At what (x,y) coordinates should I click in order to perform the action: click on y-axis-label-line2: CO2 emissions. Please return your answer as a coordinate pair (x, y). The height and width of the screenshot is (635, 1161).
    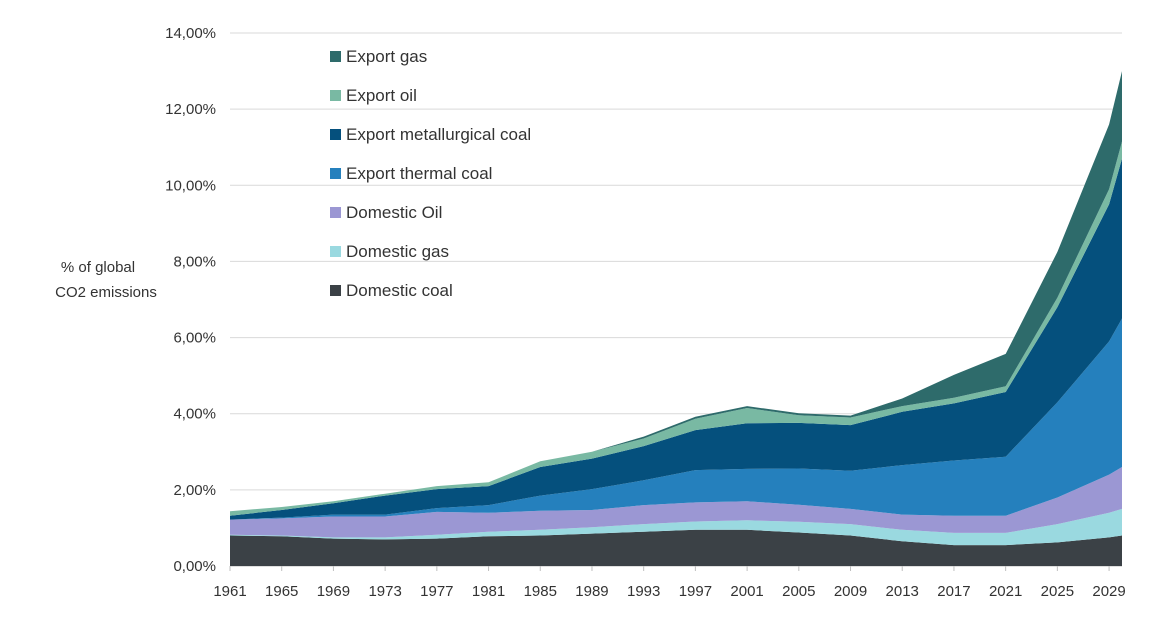
    Looking at the image, I should click on (106, 292).